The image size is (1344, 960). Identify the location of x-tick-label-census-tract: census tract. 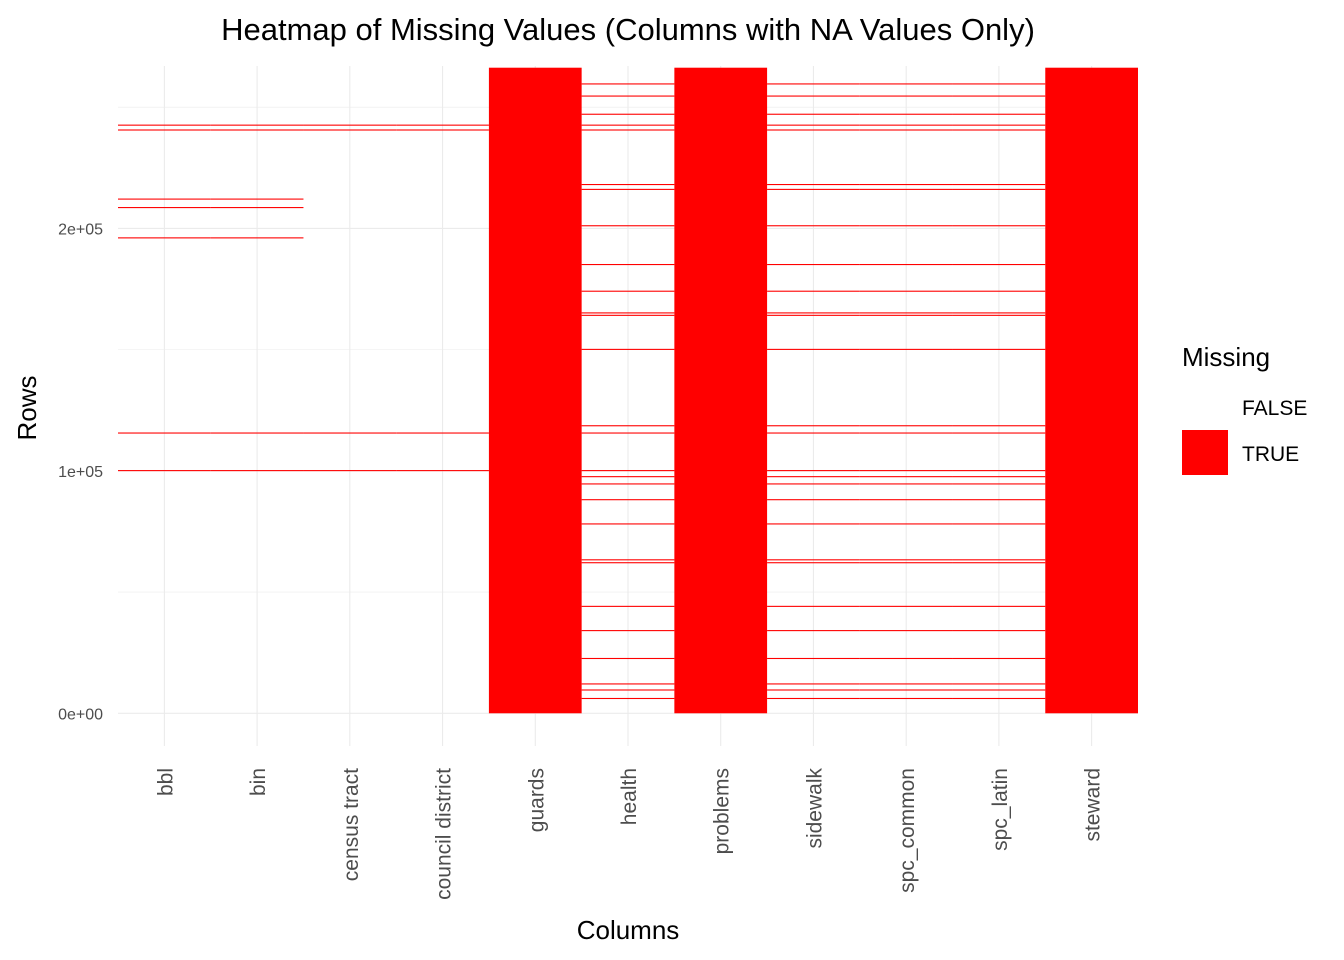
(351, 824).